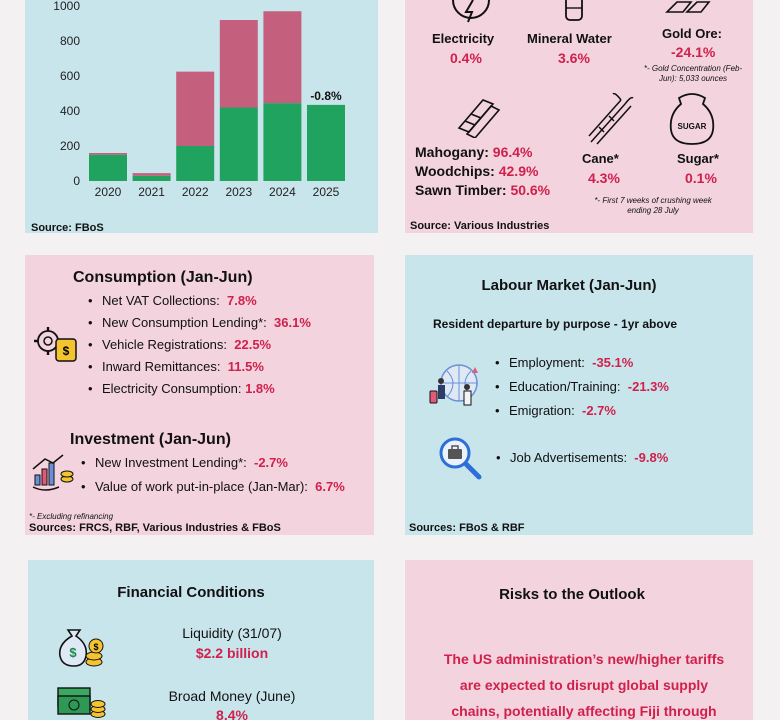  I want to click on bar-annotation: -0.8%, so click(326, 96).